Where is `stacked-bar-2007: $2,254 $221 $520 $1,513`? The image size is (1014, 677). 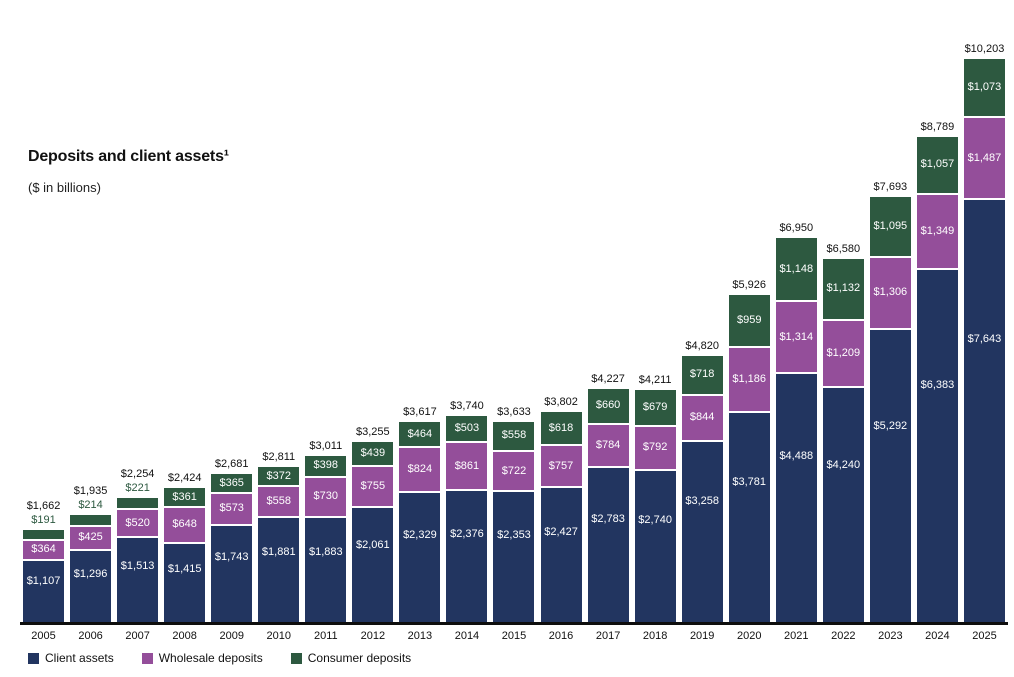
stacked-bar-2007: $2,254 $221 $520 $1,513 is located at coordinates (138, 545).